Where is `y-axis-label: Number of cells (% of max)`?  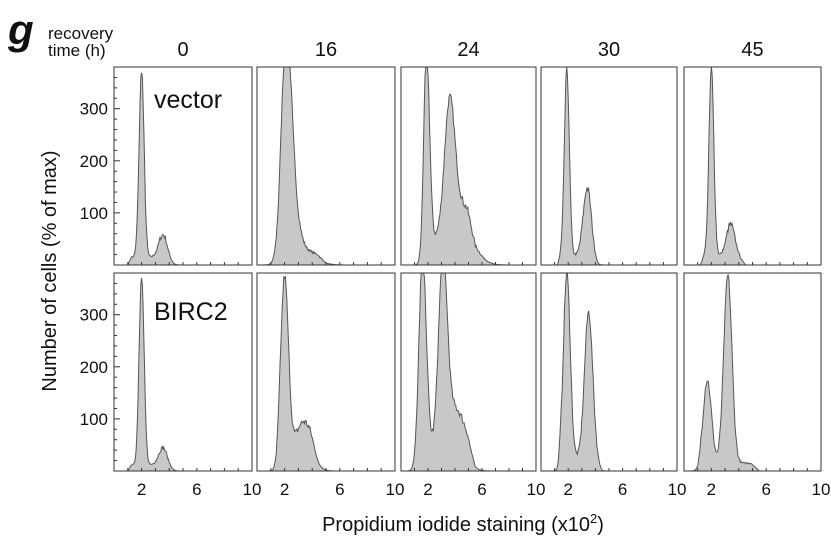
y-axis-label: Number of cells (% of max) is located at coordinates (50, 270).